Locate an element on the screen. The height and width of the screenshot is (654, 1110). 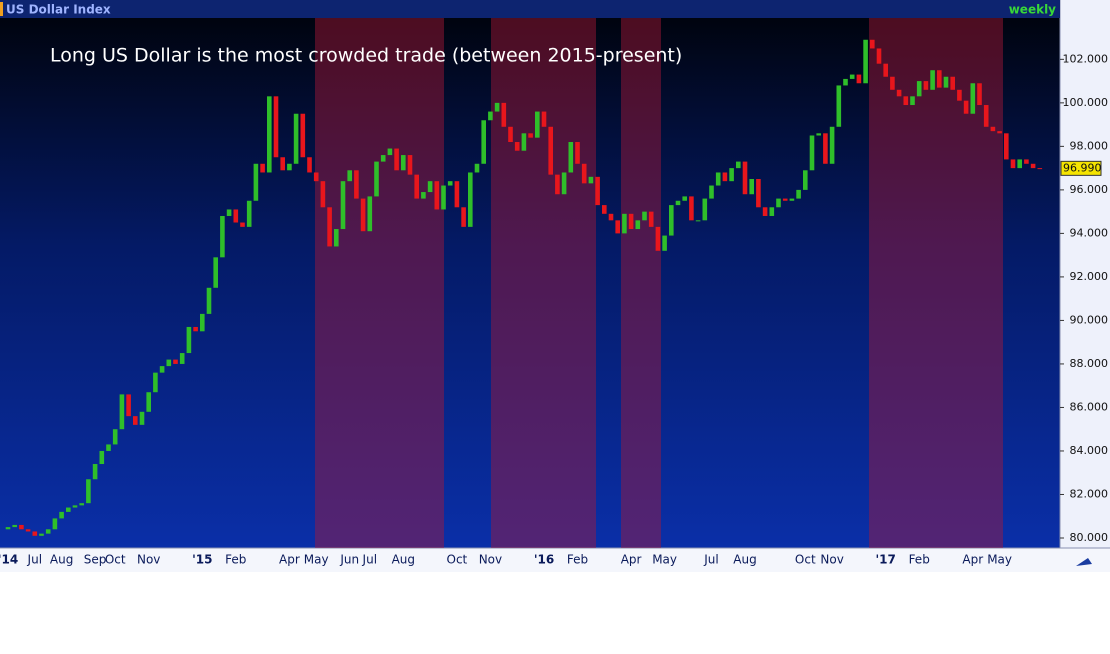
y-tick-label: 80.000 is located at coordinates (1089, 537).